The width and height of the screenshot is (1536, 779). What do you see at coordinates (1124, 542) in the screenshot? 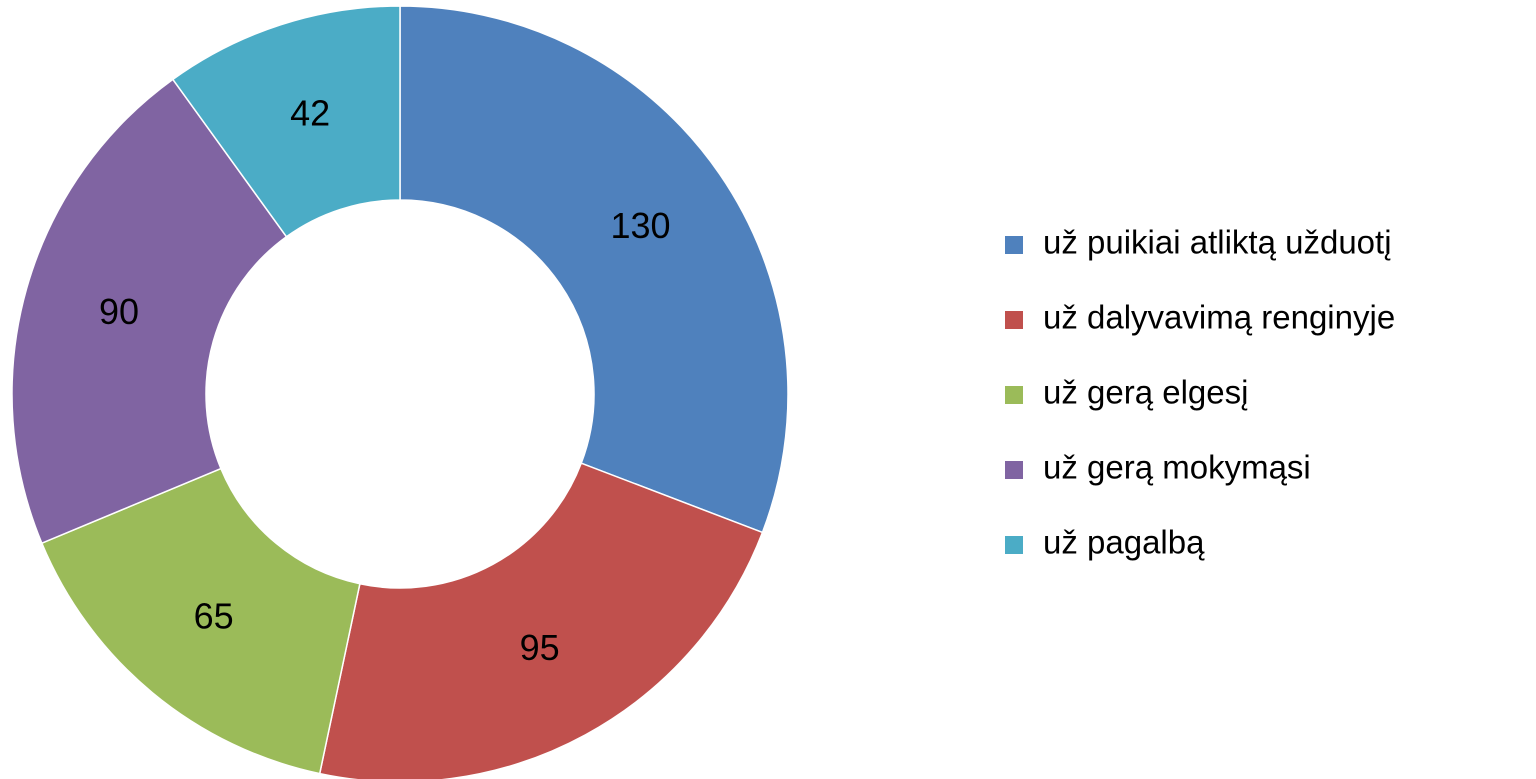
I see `legend-label: už pagalbą` at bounding box center [1124, 542].